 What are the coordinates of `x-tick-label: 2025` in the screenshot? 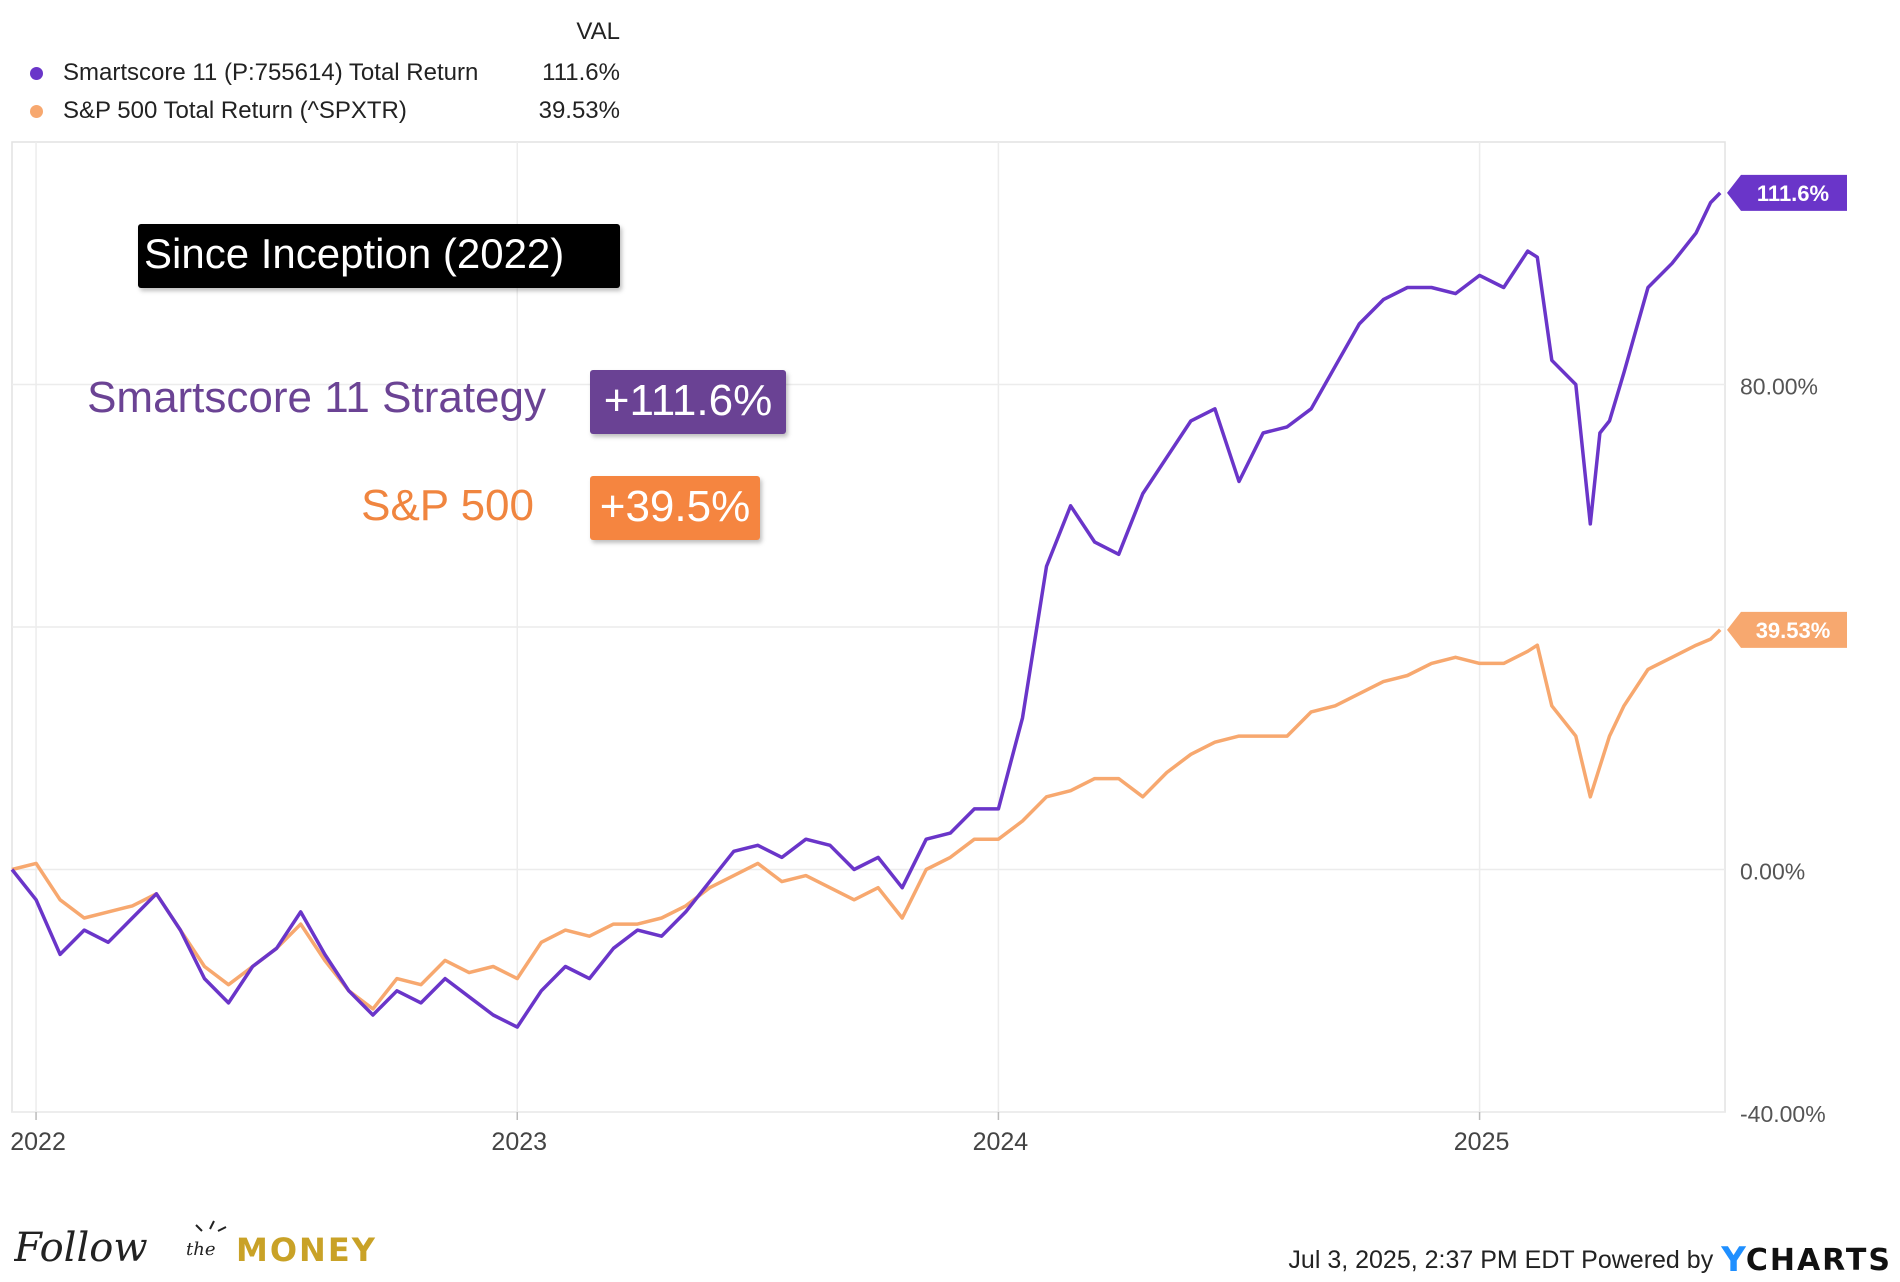 It's located at (1482, 1142).